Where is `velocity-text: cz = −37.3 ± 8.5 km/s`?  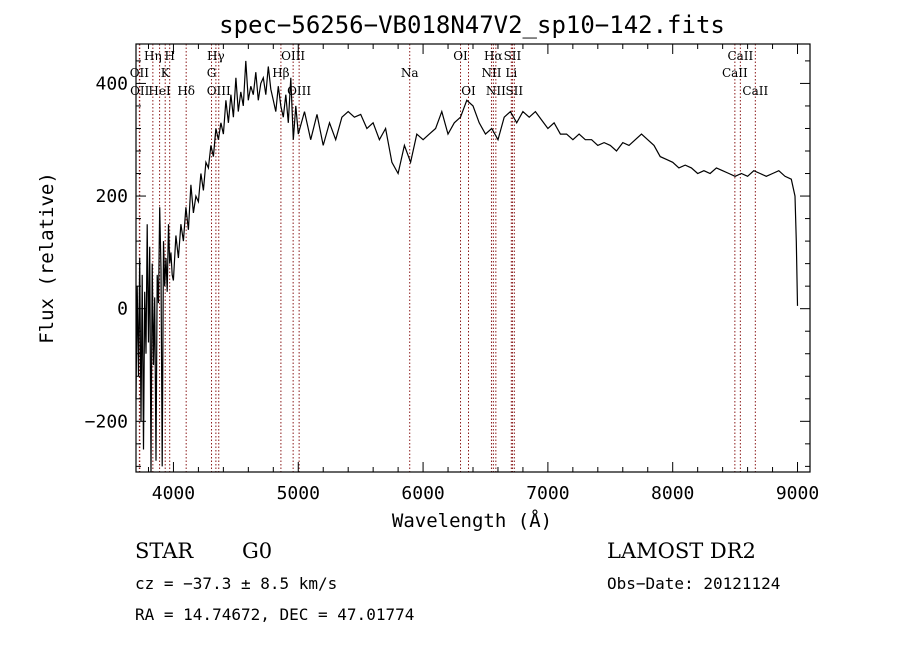 velocity-text: cz = −37.3 ± 8.5 km/s is located at coordinates (236, 583).